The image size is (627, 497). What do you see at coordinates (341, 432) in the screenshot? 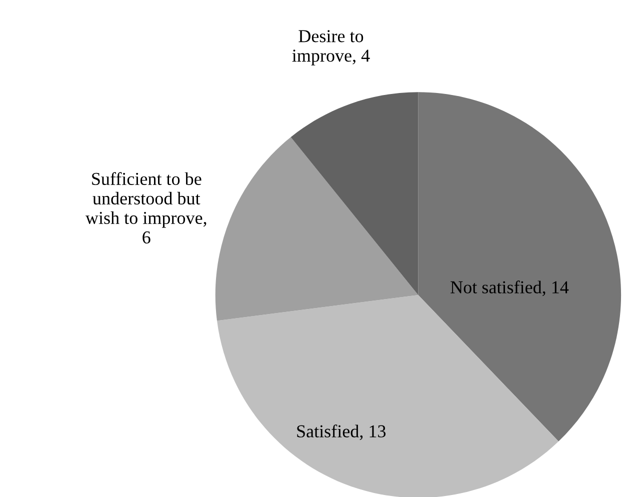
I see `slice-label: Satisfied, 13` at bounding box center [341, 432].